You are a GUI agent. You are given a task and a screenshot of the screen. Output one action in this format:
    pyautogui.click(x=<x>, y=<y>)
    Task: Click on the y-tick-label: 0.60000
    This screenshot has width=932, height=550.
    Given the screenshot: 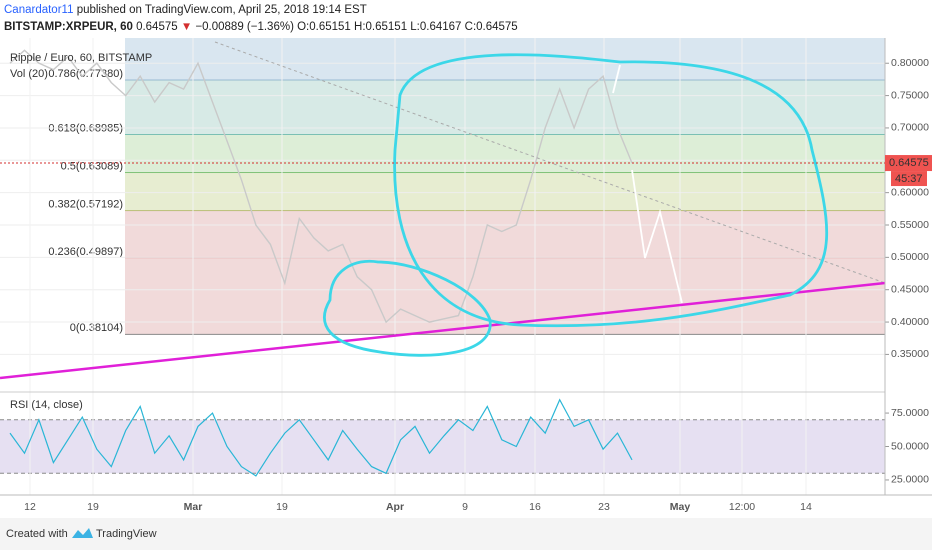 What is the action you would take?
    pyautogui.click(x=910, y=192)
    